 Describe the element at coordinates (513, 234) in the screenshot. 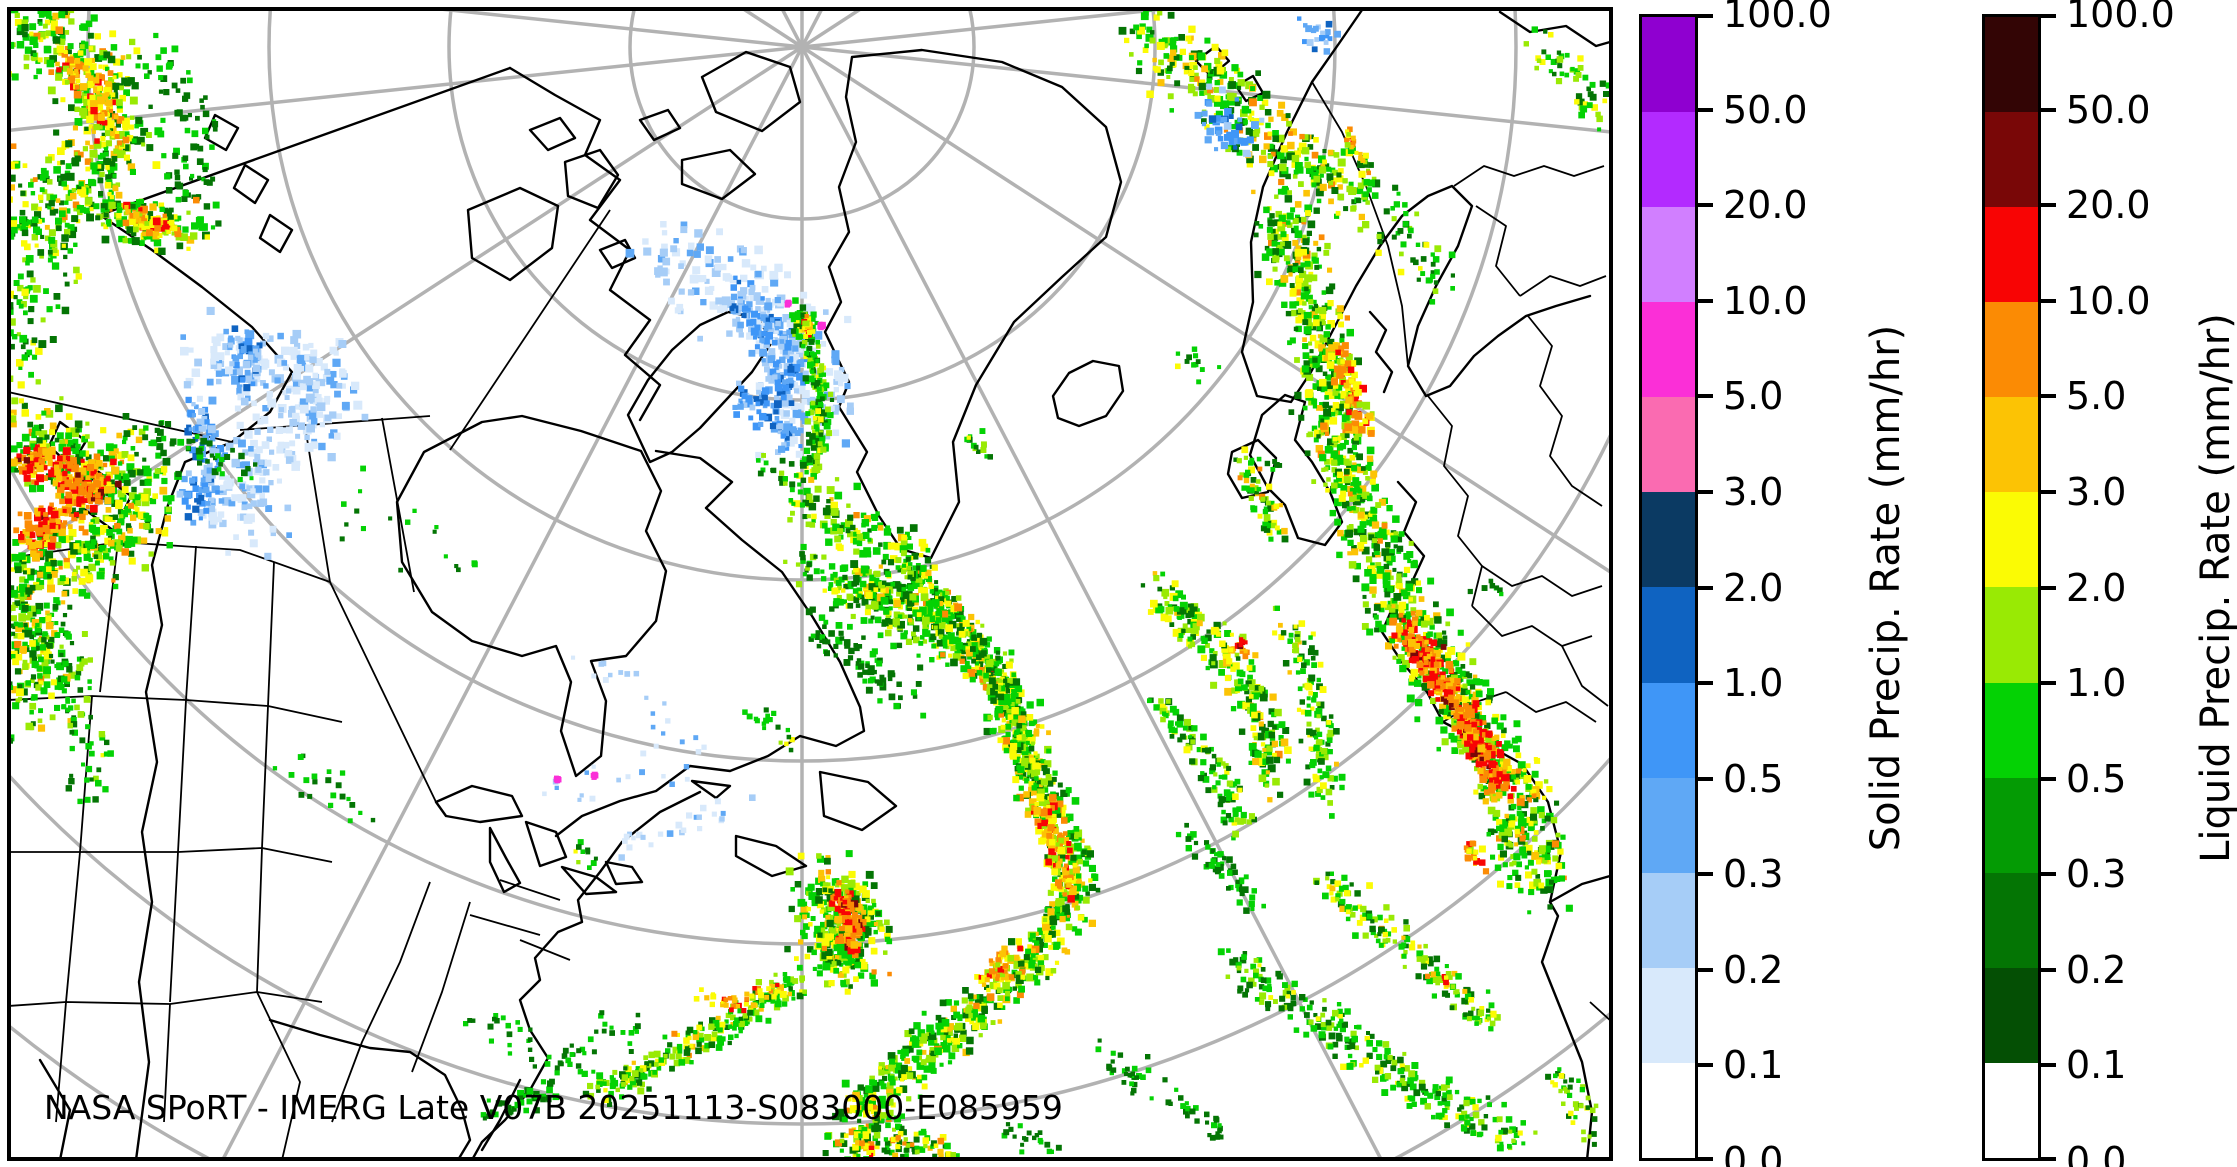

I see `island-victoria` at that location.